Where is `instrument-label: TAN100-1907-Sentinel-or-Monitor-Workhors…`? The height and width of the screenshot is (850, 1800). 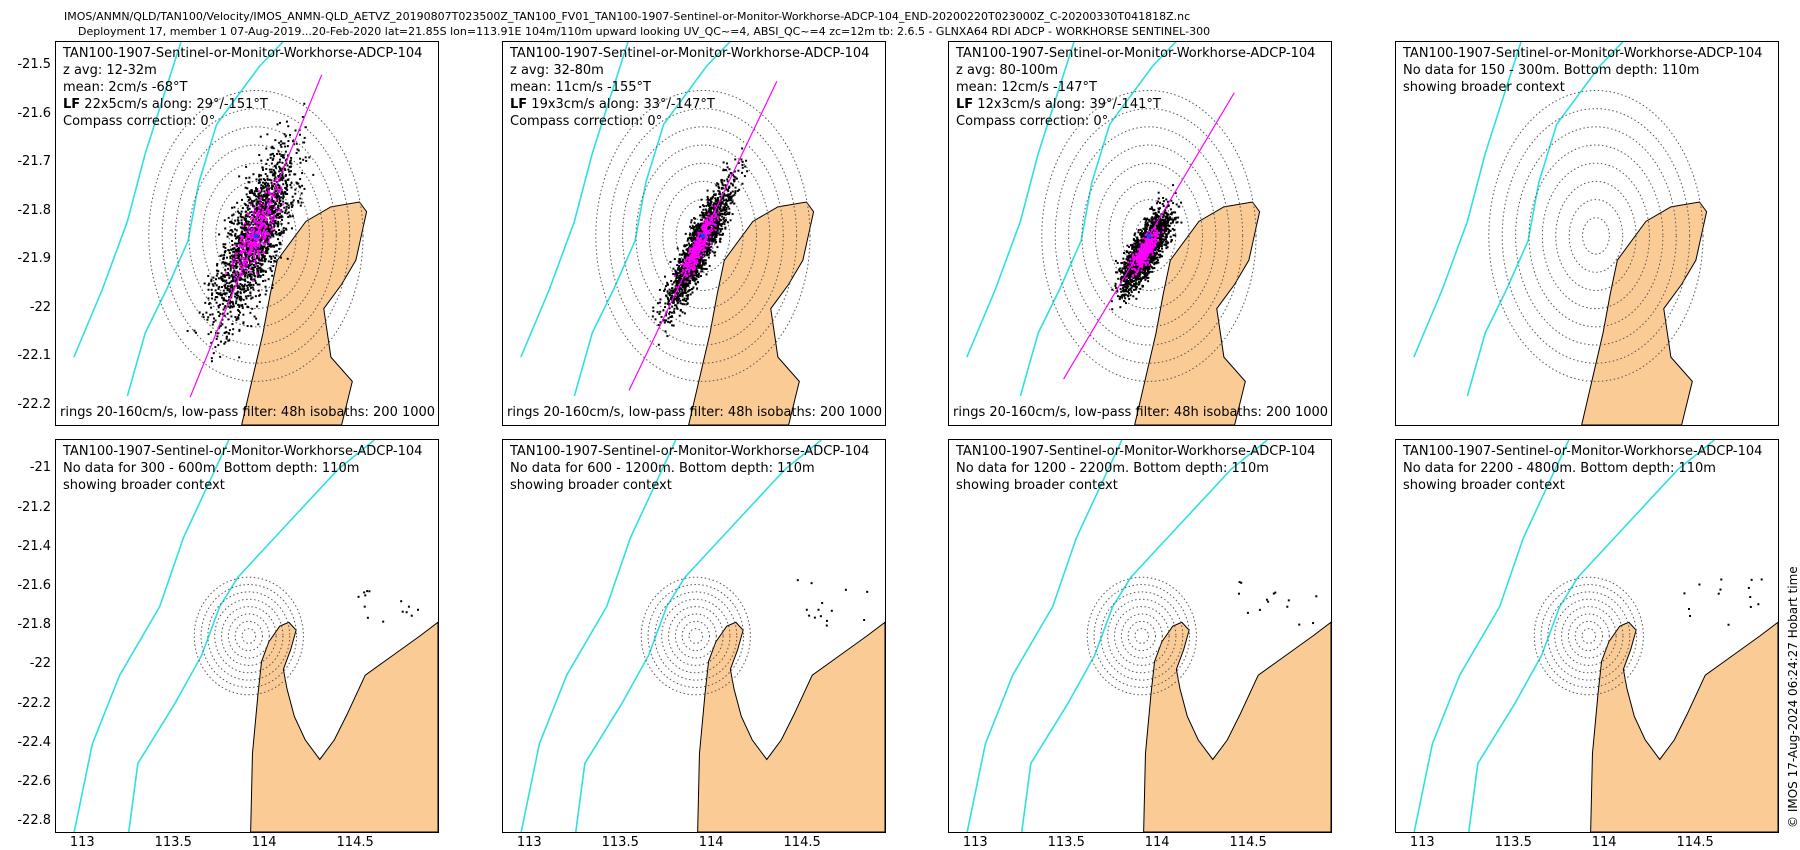 instrument-label: TAN100-1907-Sentinel-or-Monitor-Workhors… is located at coordinates (243, 53).